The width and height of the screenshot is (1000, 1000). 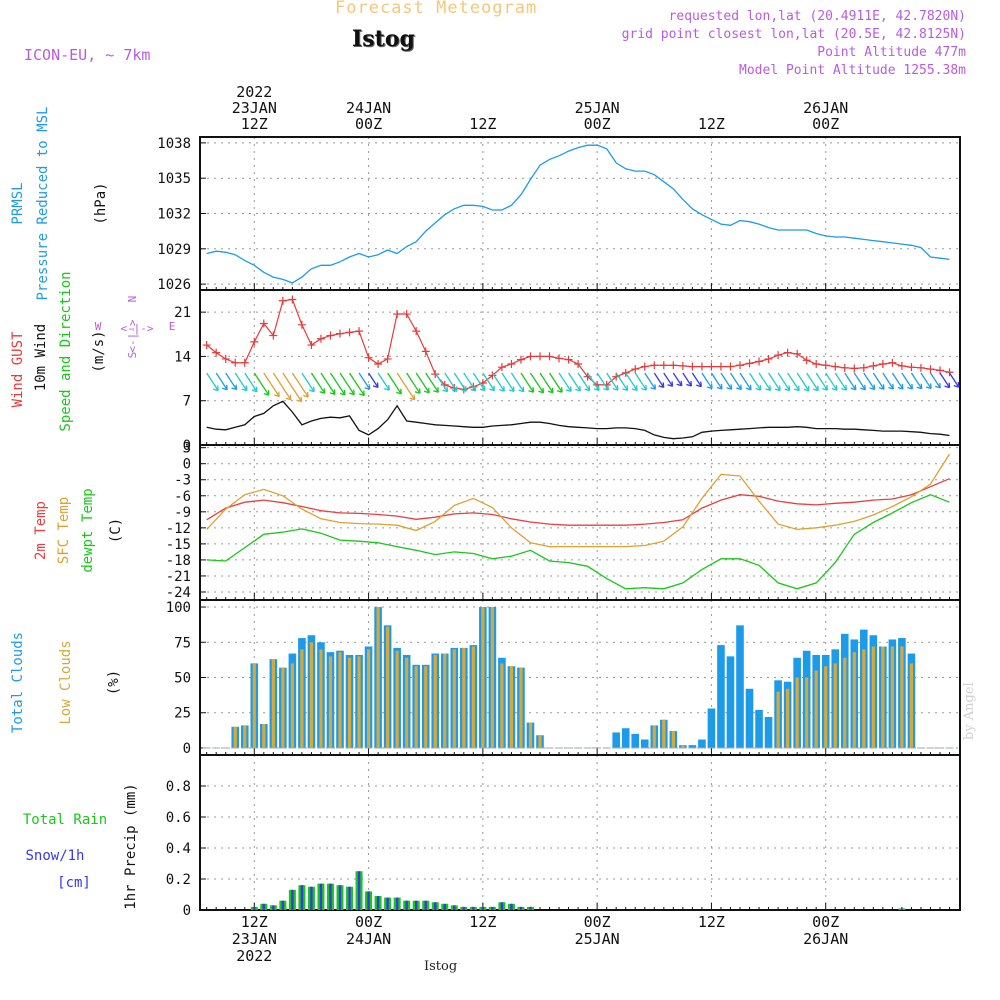 What do you see at coordinates (254, 939) in the screenshot?
I see `bottom-time-label: 23JAN` at bounding box center [254, 939].